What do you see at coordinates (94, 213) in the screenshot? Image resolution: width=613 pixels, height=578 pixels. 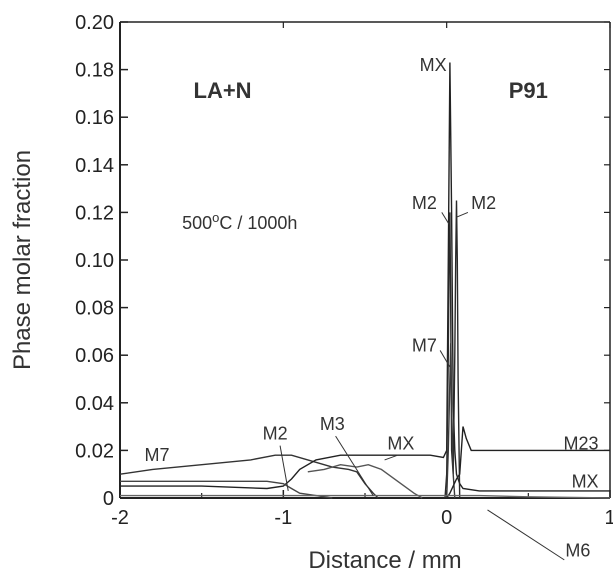 I see `y-tick-label: 0.12` at bounding box center [94, 213].